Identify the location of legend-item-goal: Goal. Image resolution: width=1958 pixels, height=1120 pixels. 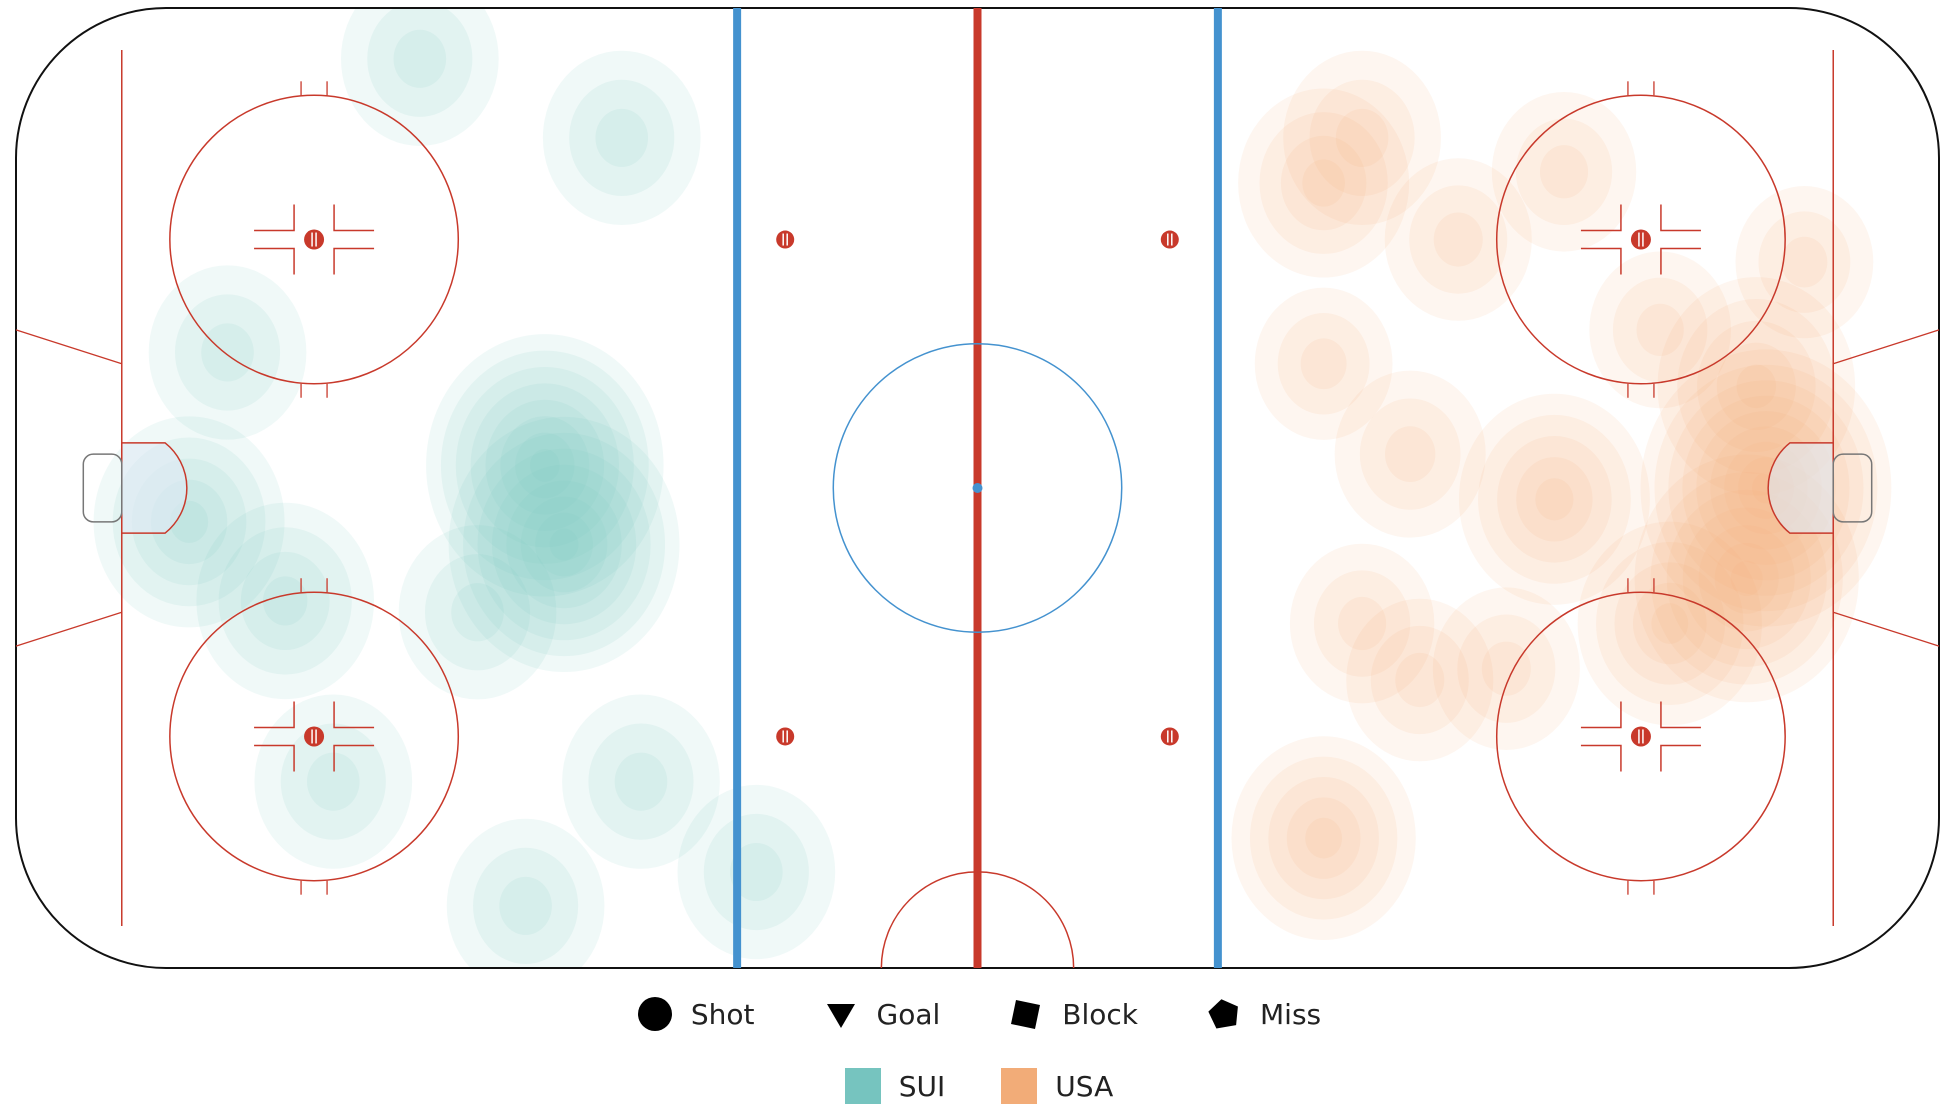
(882, 1014).